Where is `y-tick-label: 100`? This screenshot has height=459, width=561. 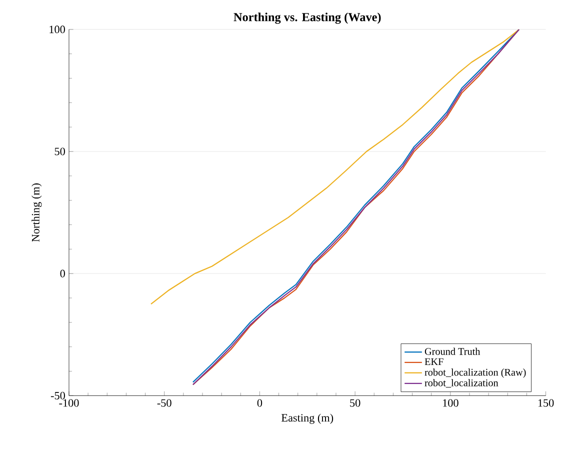
y-tick-label: 100 is located at coordinates (57, 30).